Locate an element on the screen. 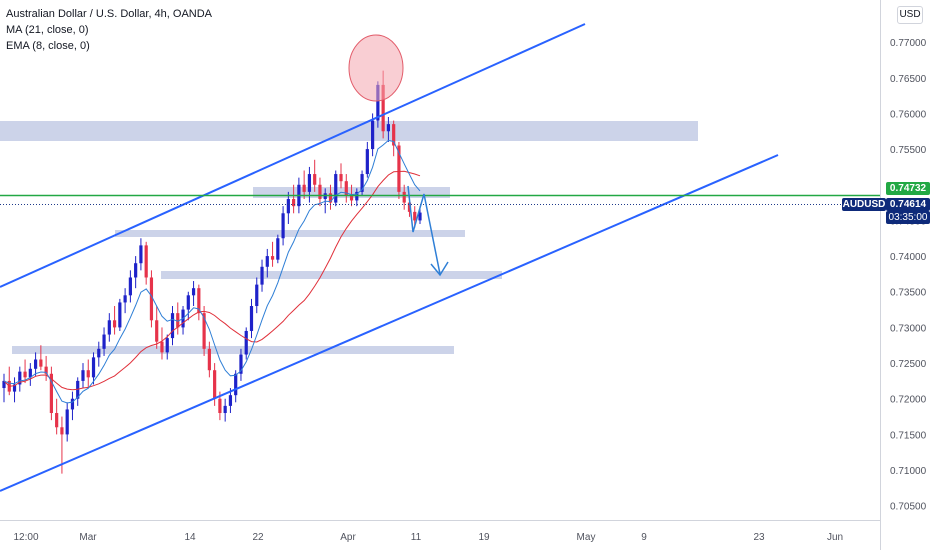  price-tick-label: 0.72000 is located at coordinates (908, 400).